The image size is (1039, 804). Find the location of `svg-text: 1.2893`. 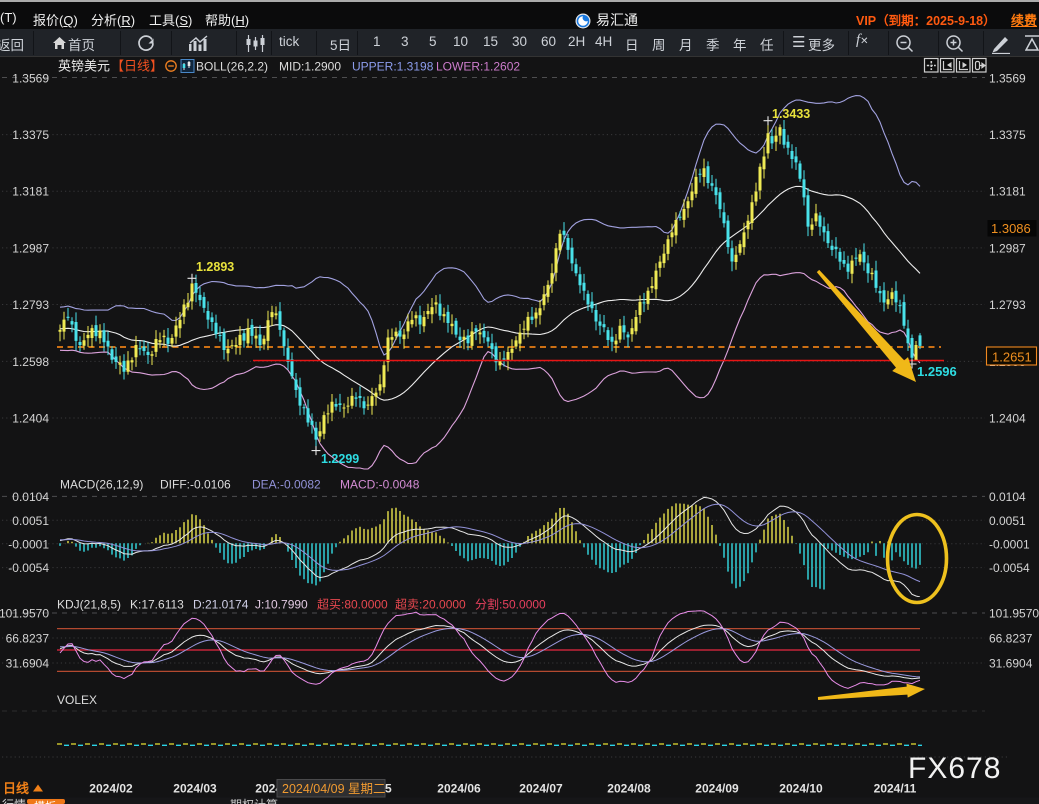

svg-text: 1.2893 is located at coordinates (215, 267).